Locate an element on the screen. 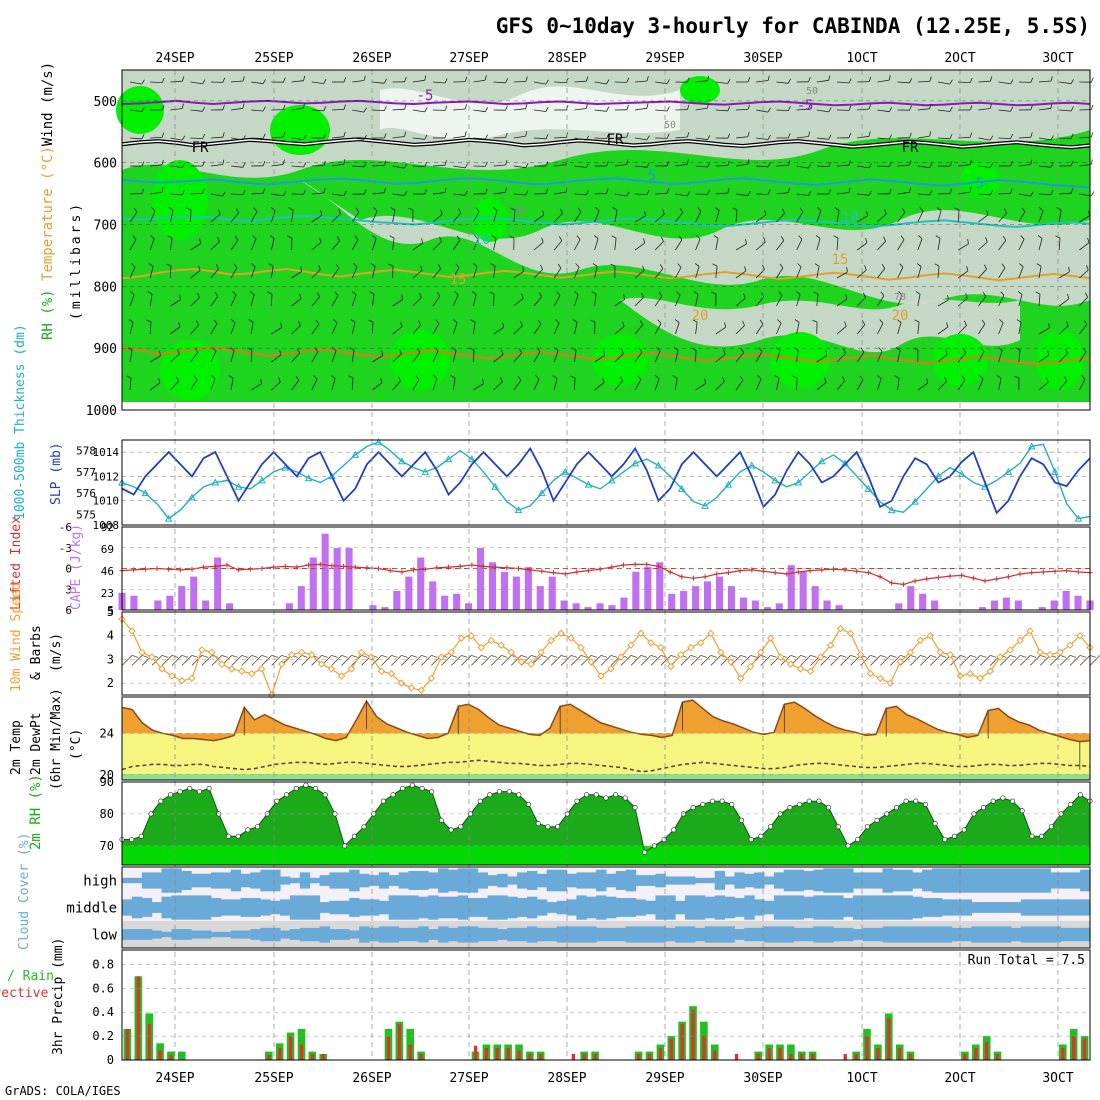  surface-strip is located at coordinates (606, 406).